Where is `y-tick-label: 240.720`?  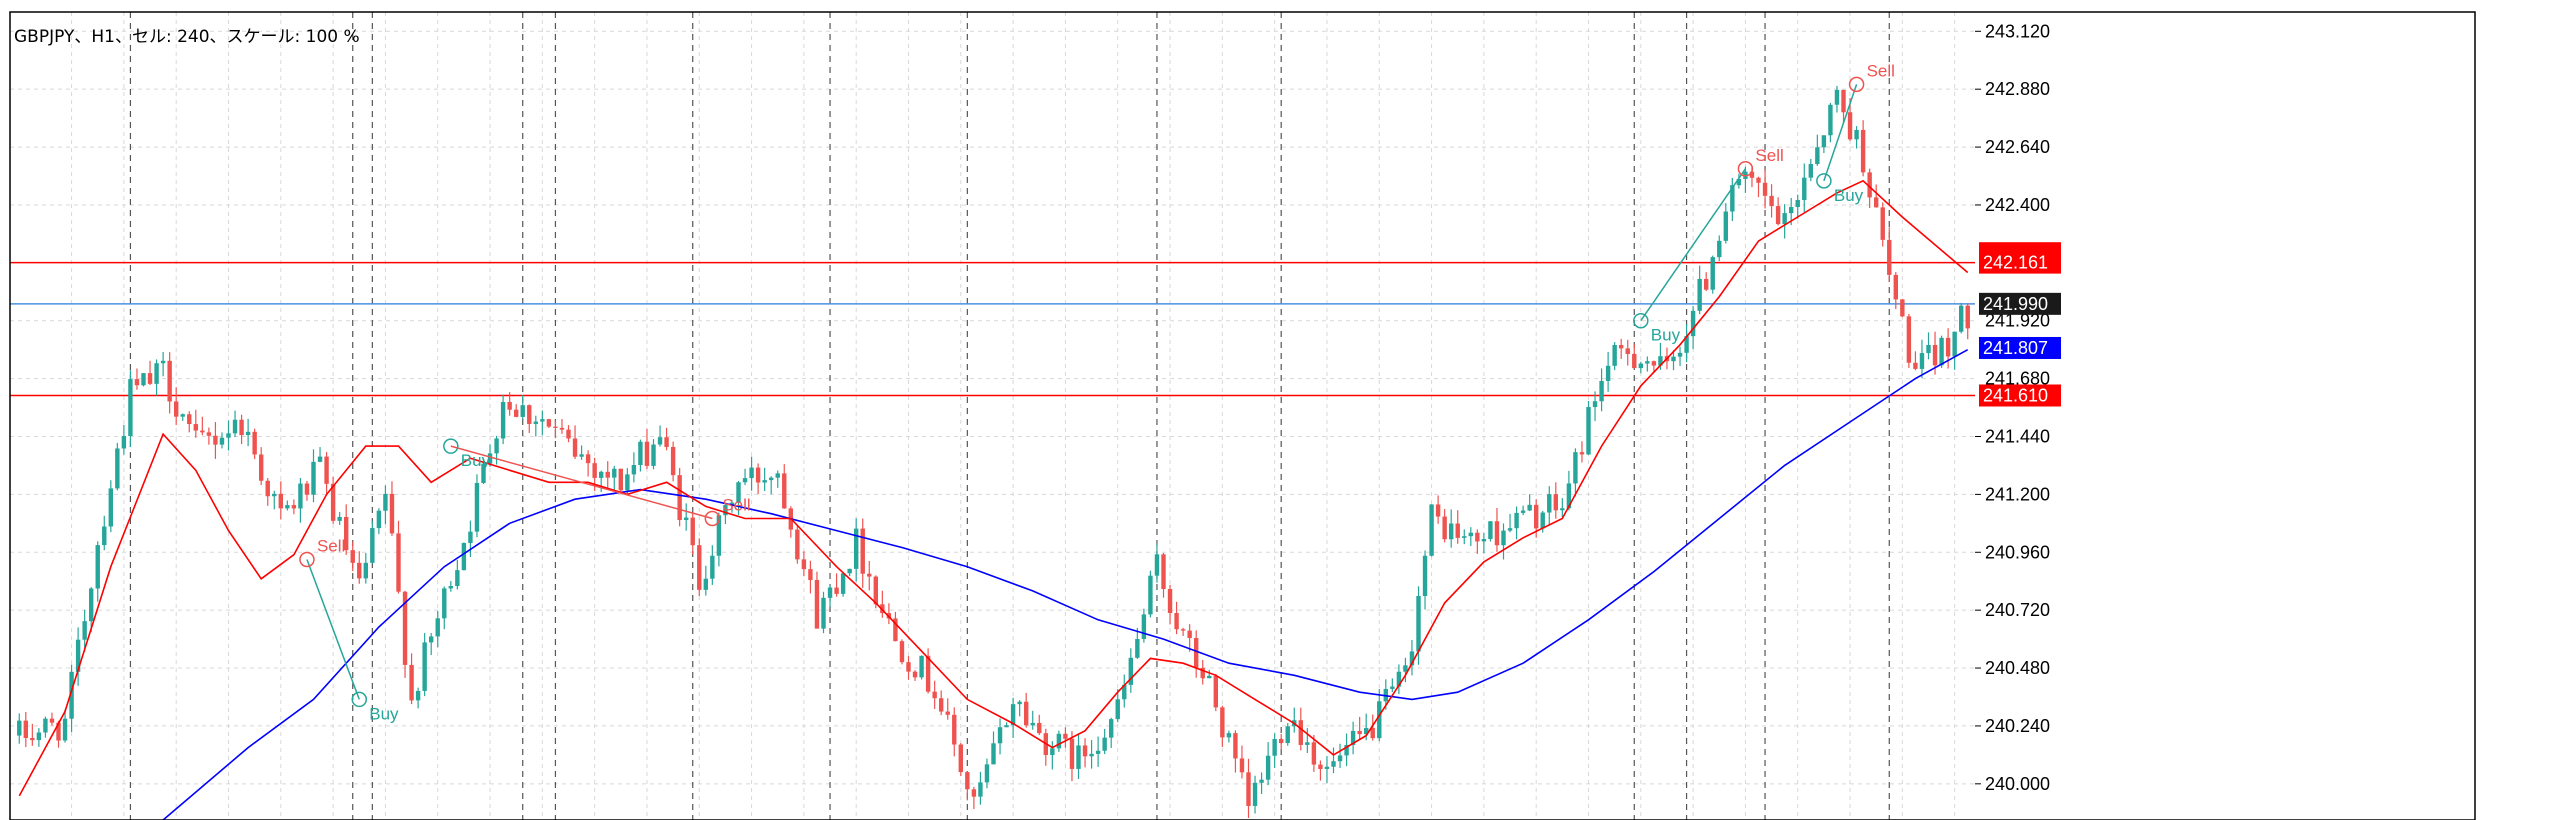
y-tick-label: 240.720 is located at coordinates (2017, 610).